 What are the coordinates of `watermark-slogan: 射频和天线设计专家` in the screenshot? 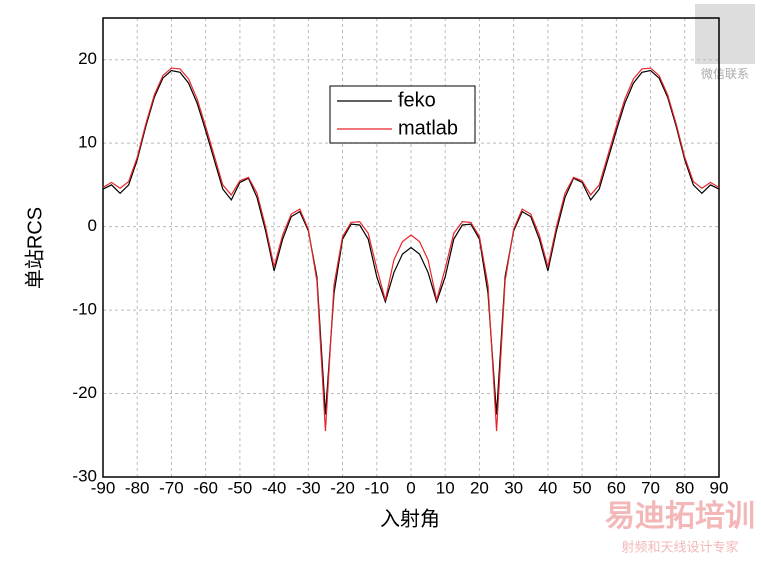 It's located at (679, 546).